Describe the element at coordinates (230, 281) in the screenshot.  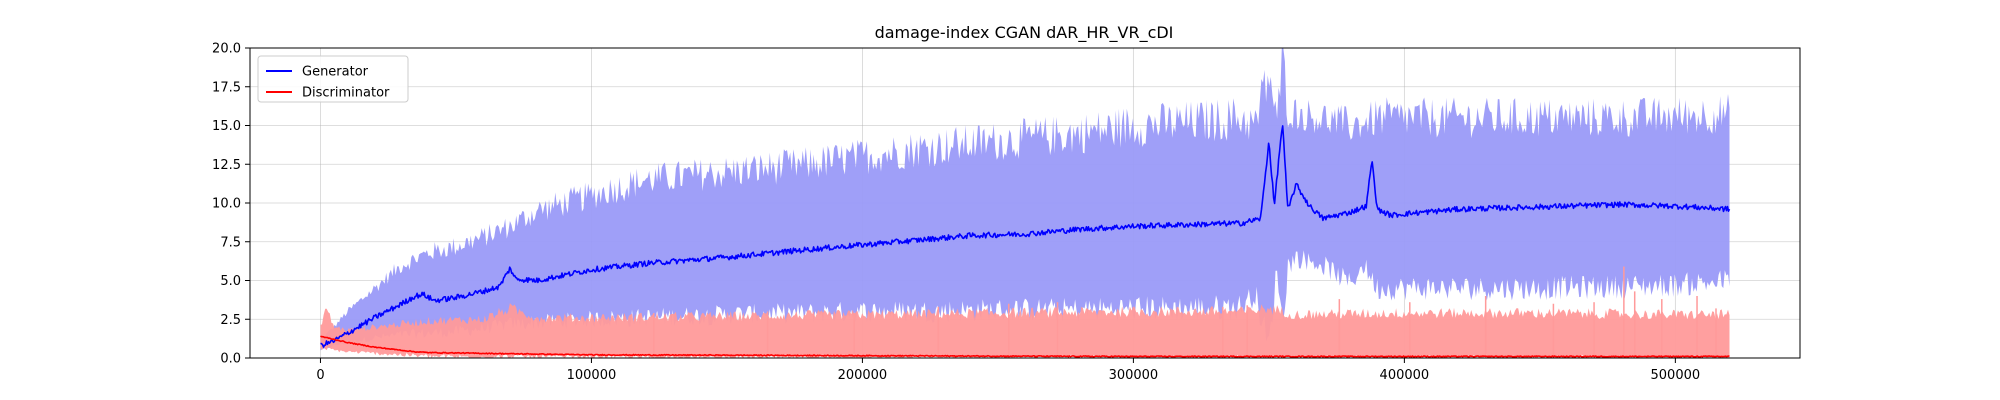
I see `y-tick-label: 5.0` at that location.